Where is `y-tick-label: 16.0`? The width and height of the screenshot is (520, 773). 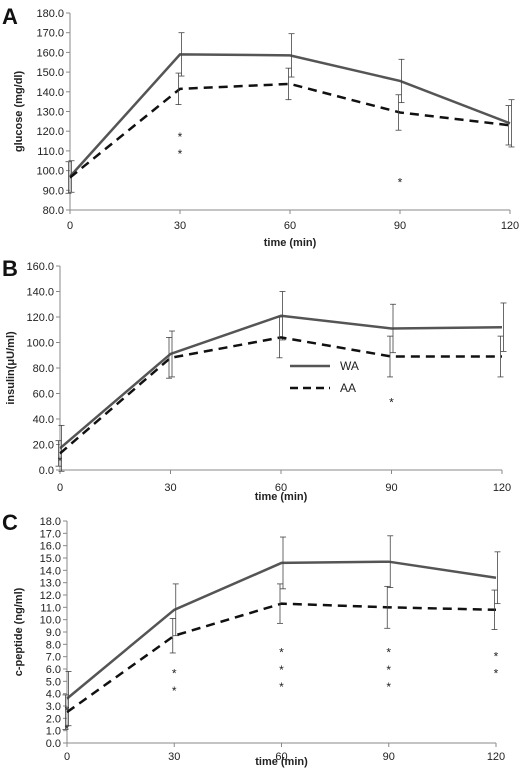
y-tick-label: 16.0 is located at coordinates (50, 547).